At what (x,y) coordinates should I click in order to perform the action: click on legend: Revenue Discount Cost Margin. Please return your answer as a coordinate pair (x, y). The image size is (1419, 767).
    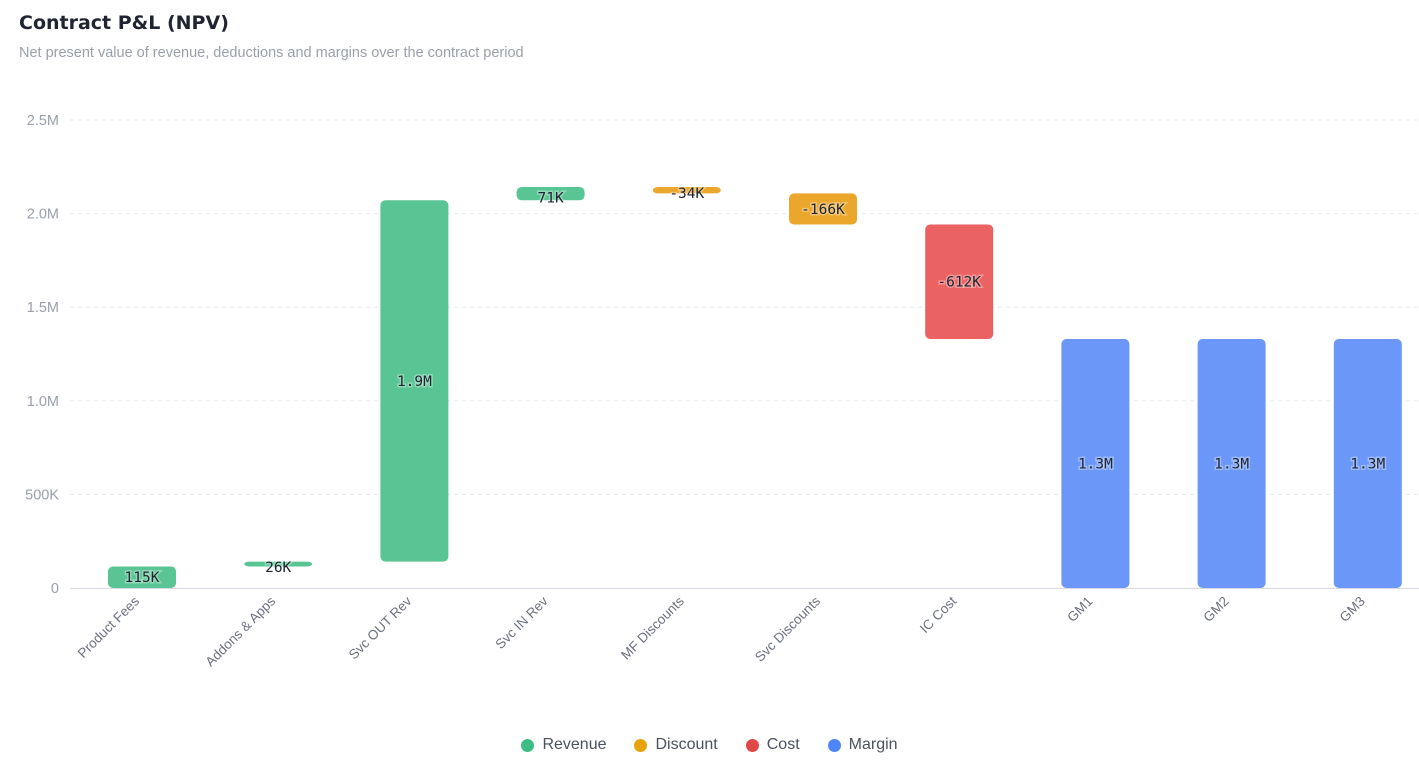
    Looking at the image, I should click on (709, 745).